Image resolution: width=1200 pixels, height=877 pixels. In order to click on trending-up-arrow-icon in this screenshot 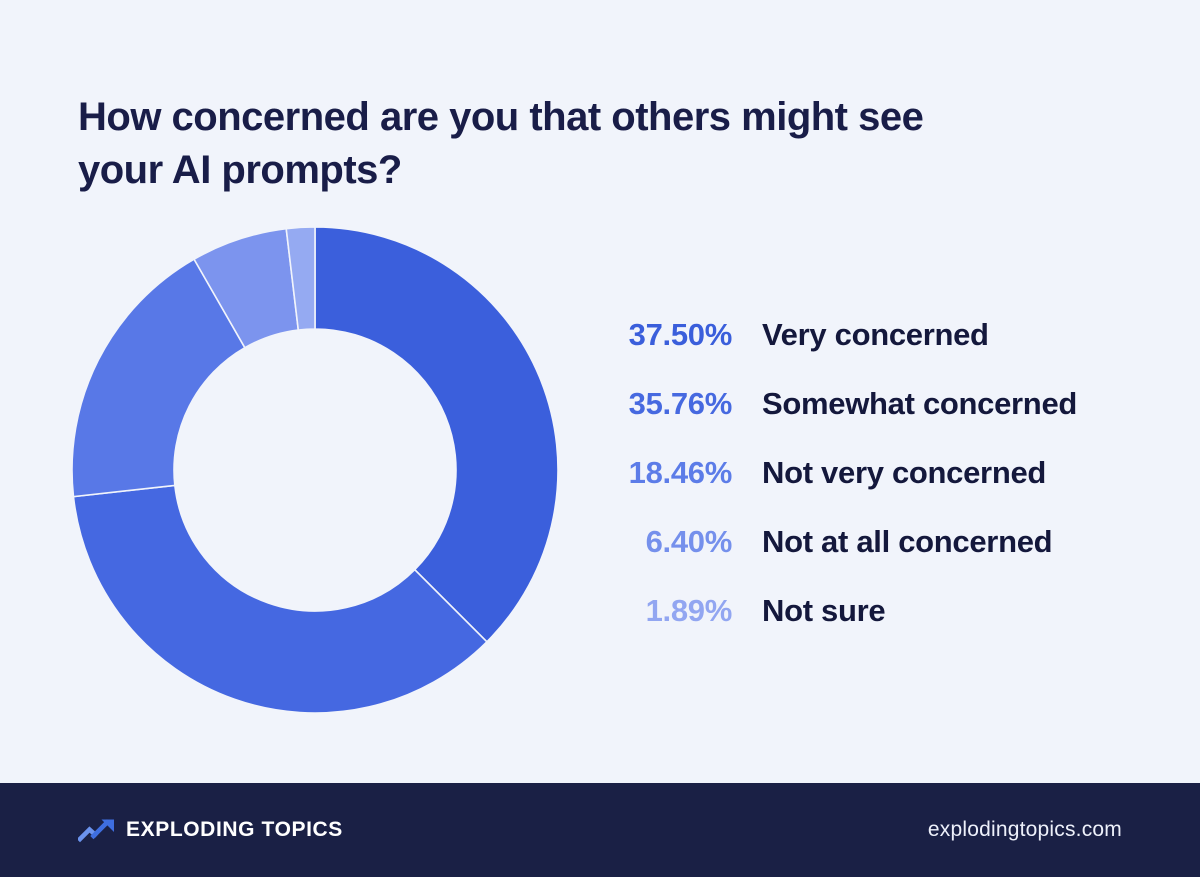, I will do `click(96, 830)`.